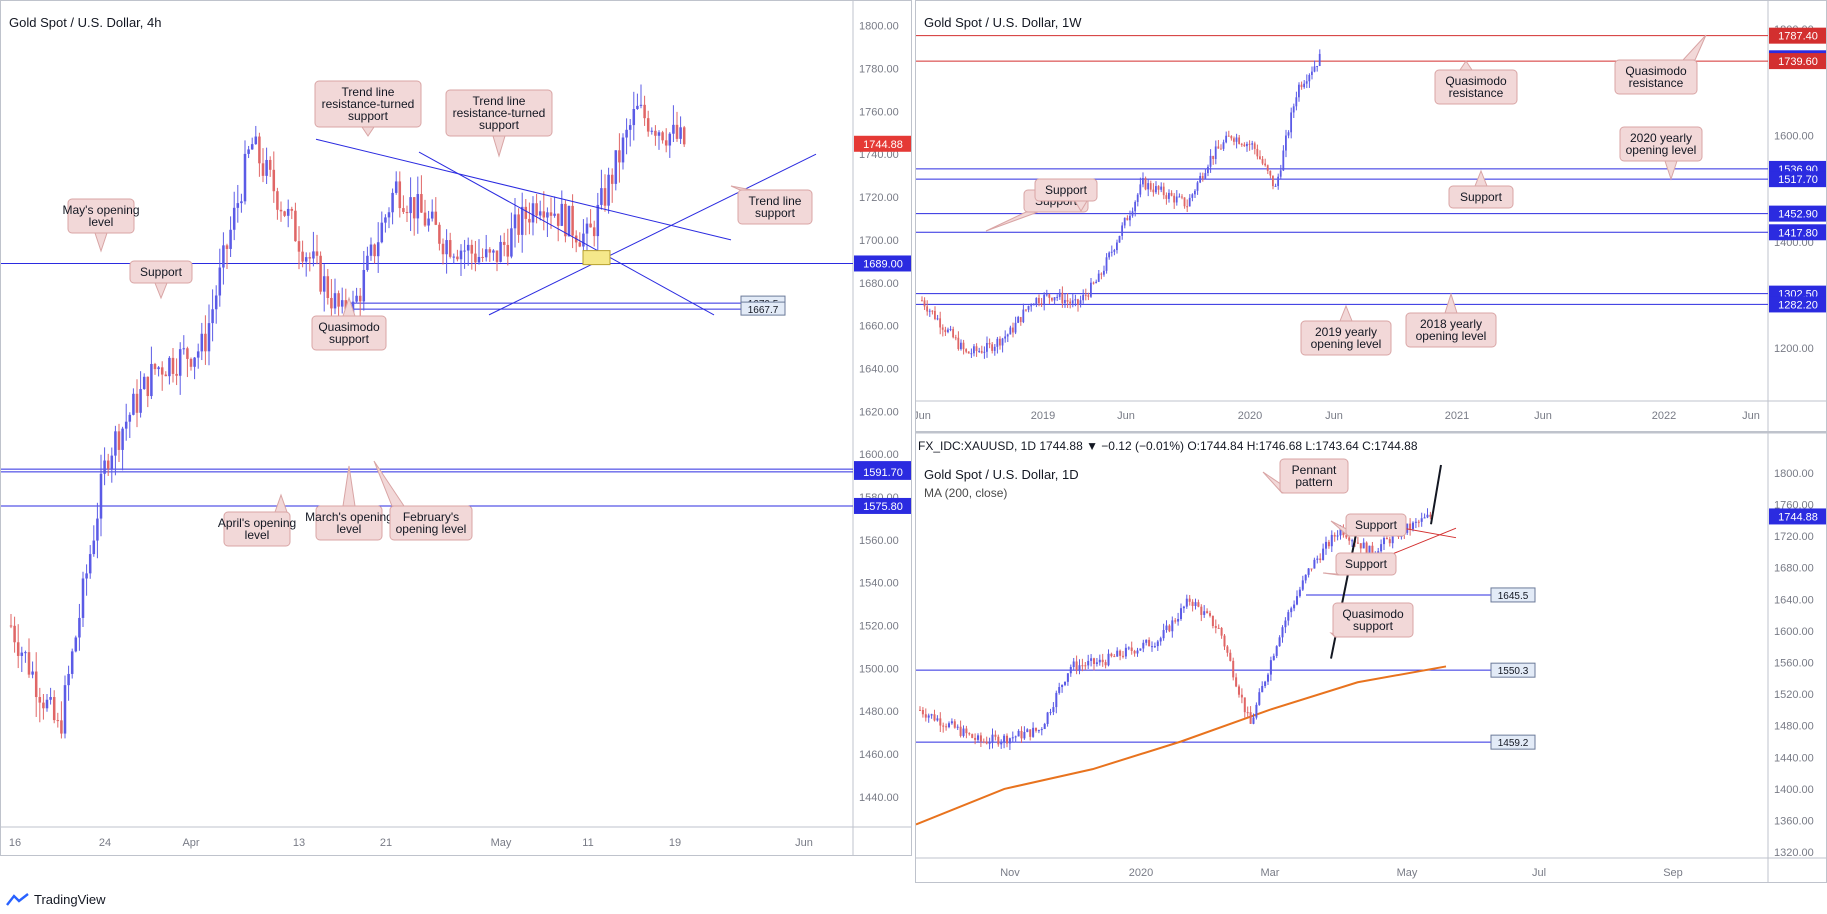 The height and width of the screenshot is (914, 1827). What do you see at coordinates (105, 843) in the screenshot?
I see `x-tick-label: 24` at bounding box center [105, 843].